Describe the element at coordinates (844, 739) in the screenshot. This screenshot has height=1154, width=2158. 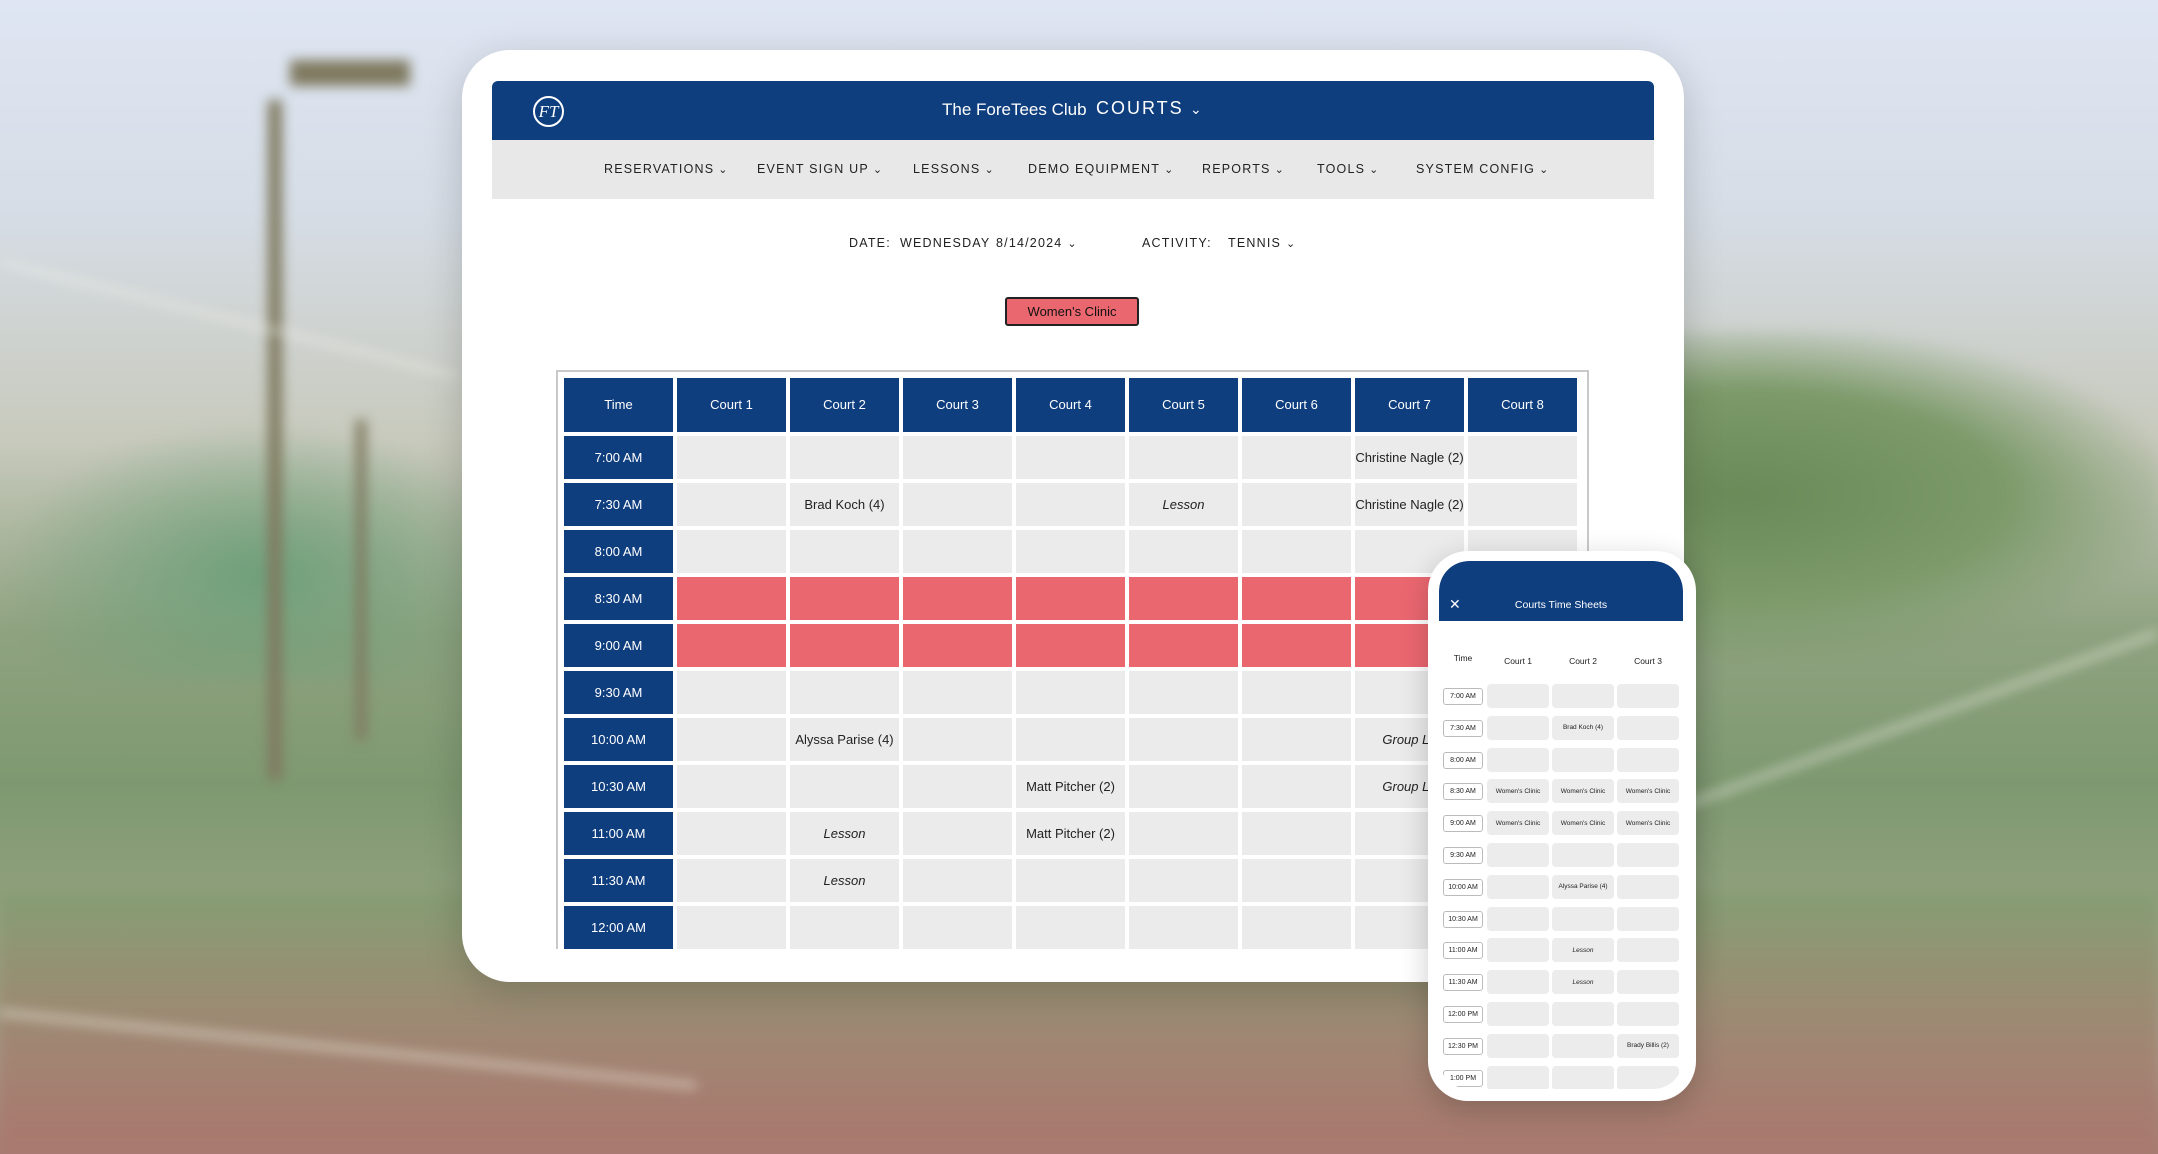
I see `schedule-slot: Alyssa Parise (4)` at that location.